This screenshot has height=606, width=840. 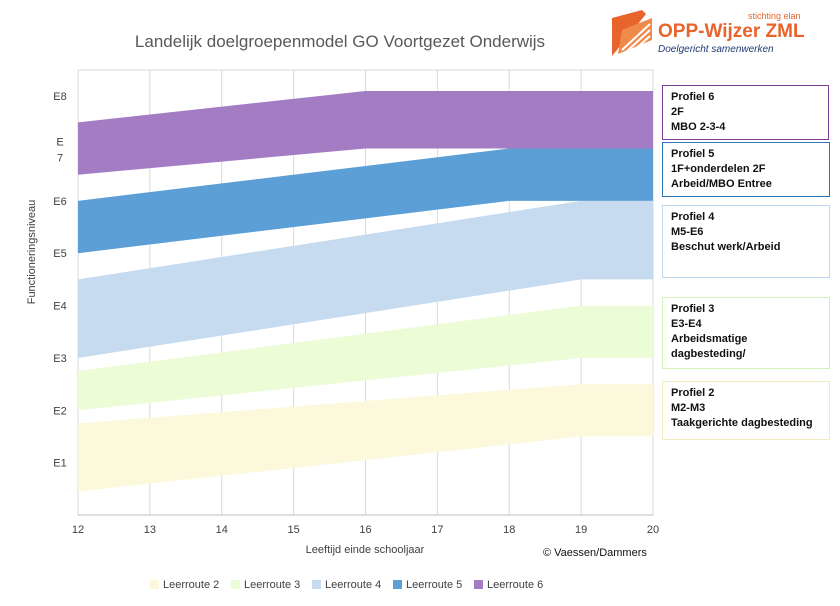 What do you see at coordinates (59, 359) in the screenshot?
I see `y-tick-label: E3` at bounding box center [59, 359].